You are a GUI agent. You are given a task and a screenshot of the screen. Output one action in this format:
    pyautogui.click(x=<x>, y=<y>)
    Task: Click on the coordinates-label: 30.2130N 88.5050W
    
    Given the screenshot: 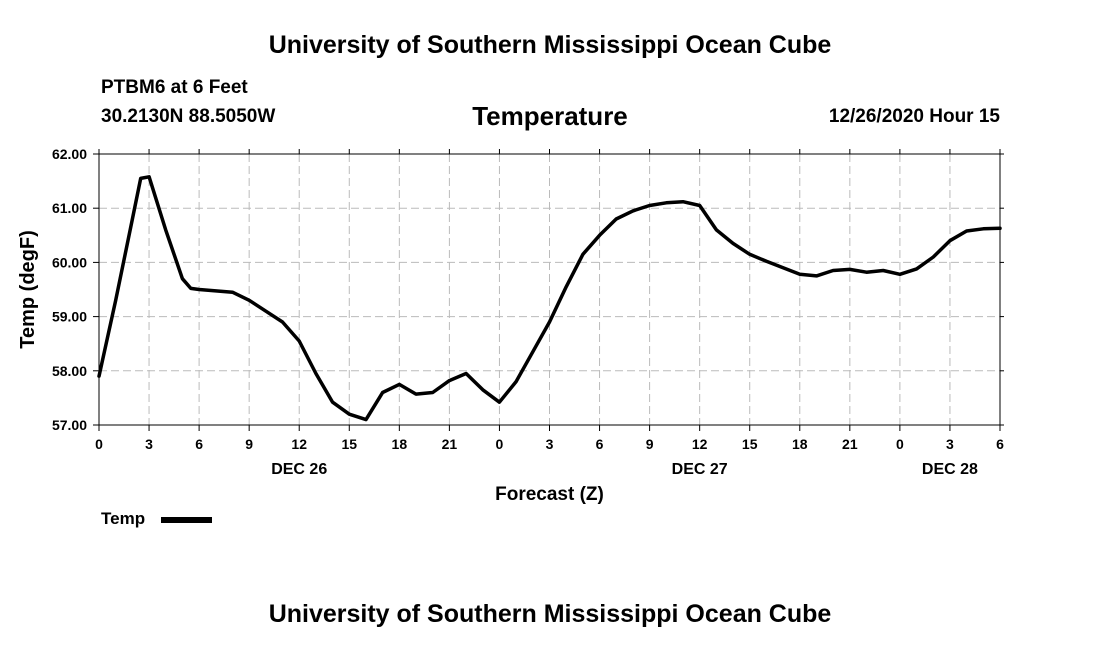 What is the action you would take?
    pyautogui.click(x=188, y=116)
    